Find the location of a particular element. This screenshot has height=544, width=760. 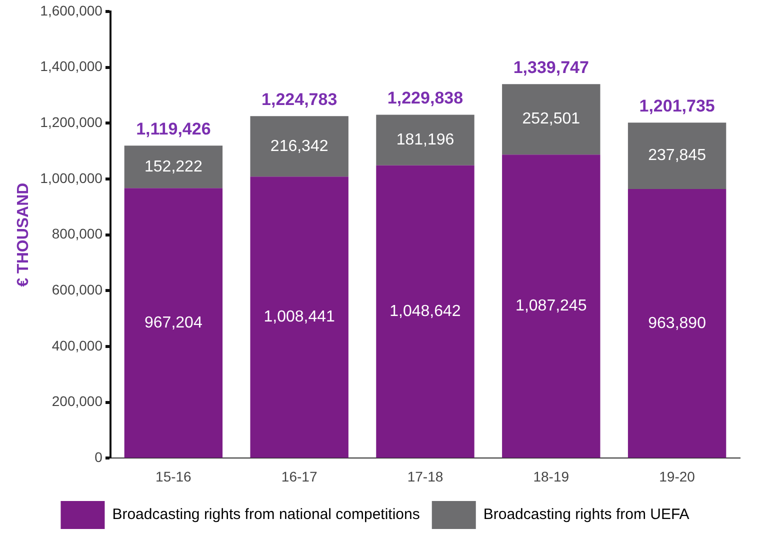

y-tick-label: 0 is located at coordinates (98, 457).